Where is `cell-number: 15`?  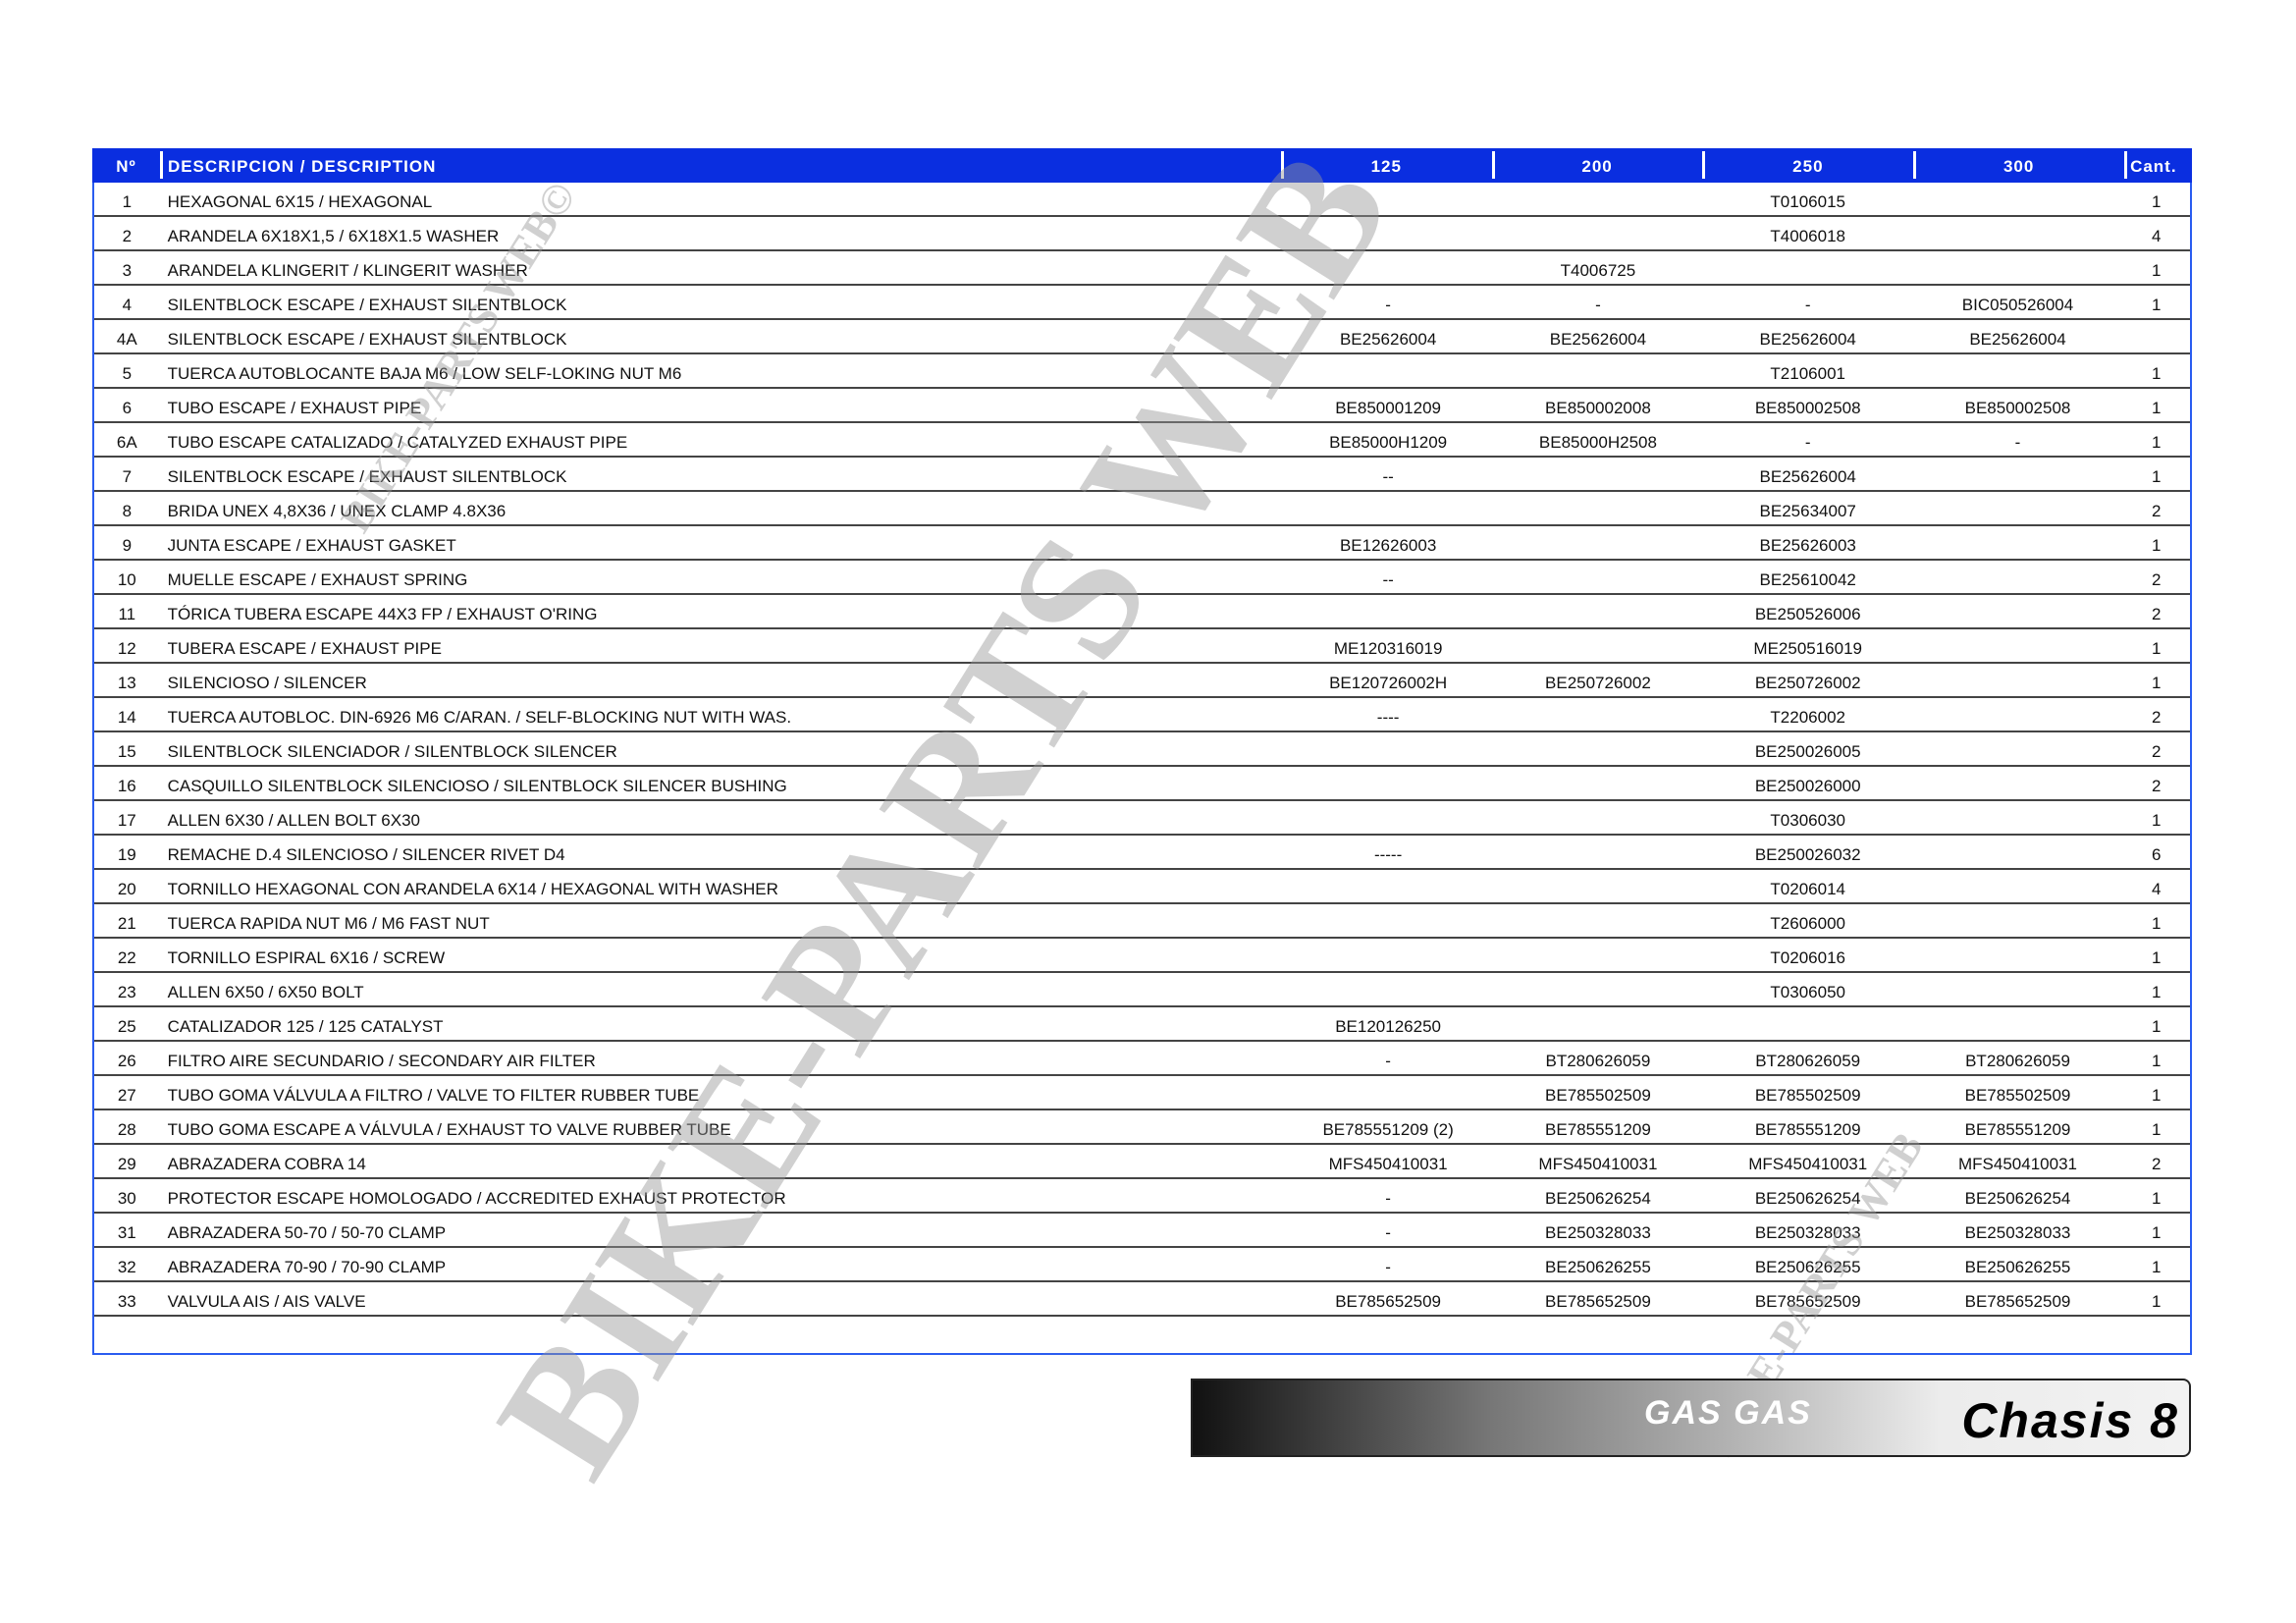
cell-number: 15 is located at coordinates (126, 751).